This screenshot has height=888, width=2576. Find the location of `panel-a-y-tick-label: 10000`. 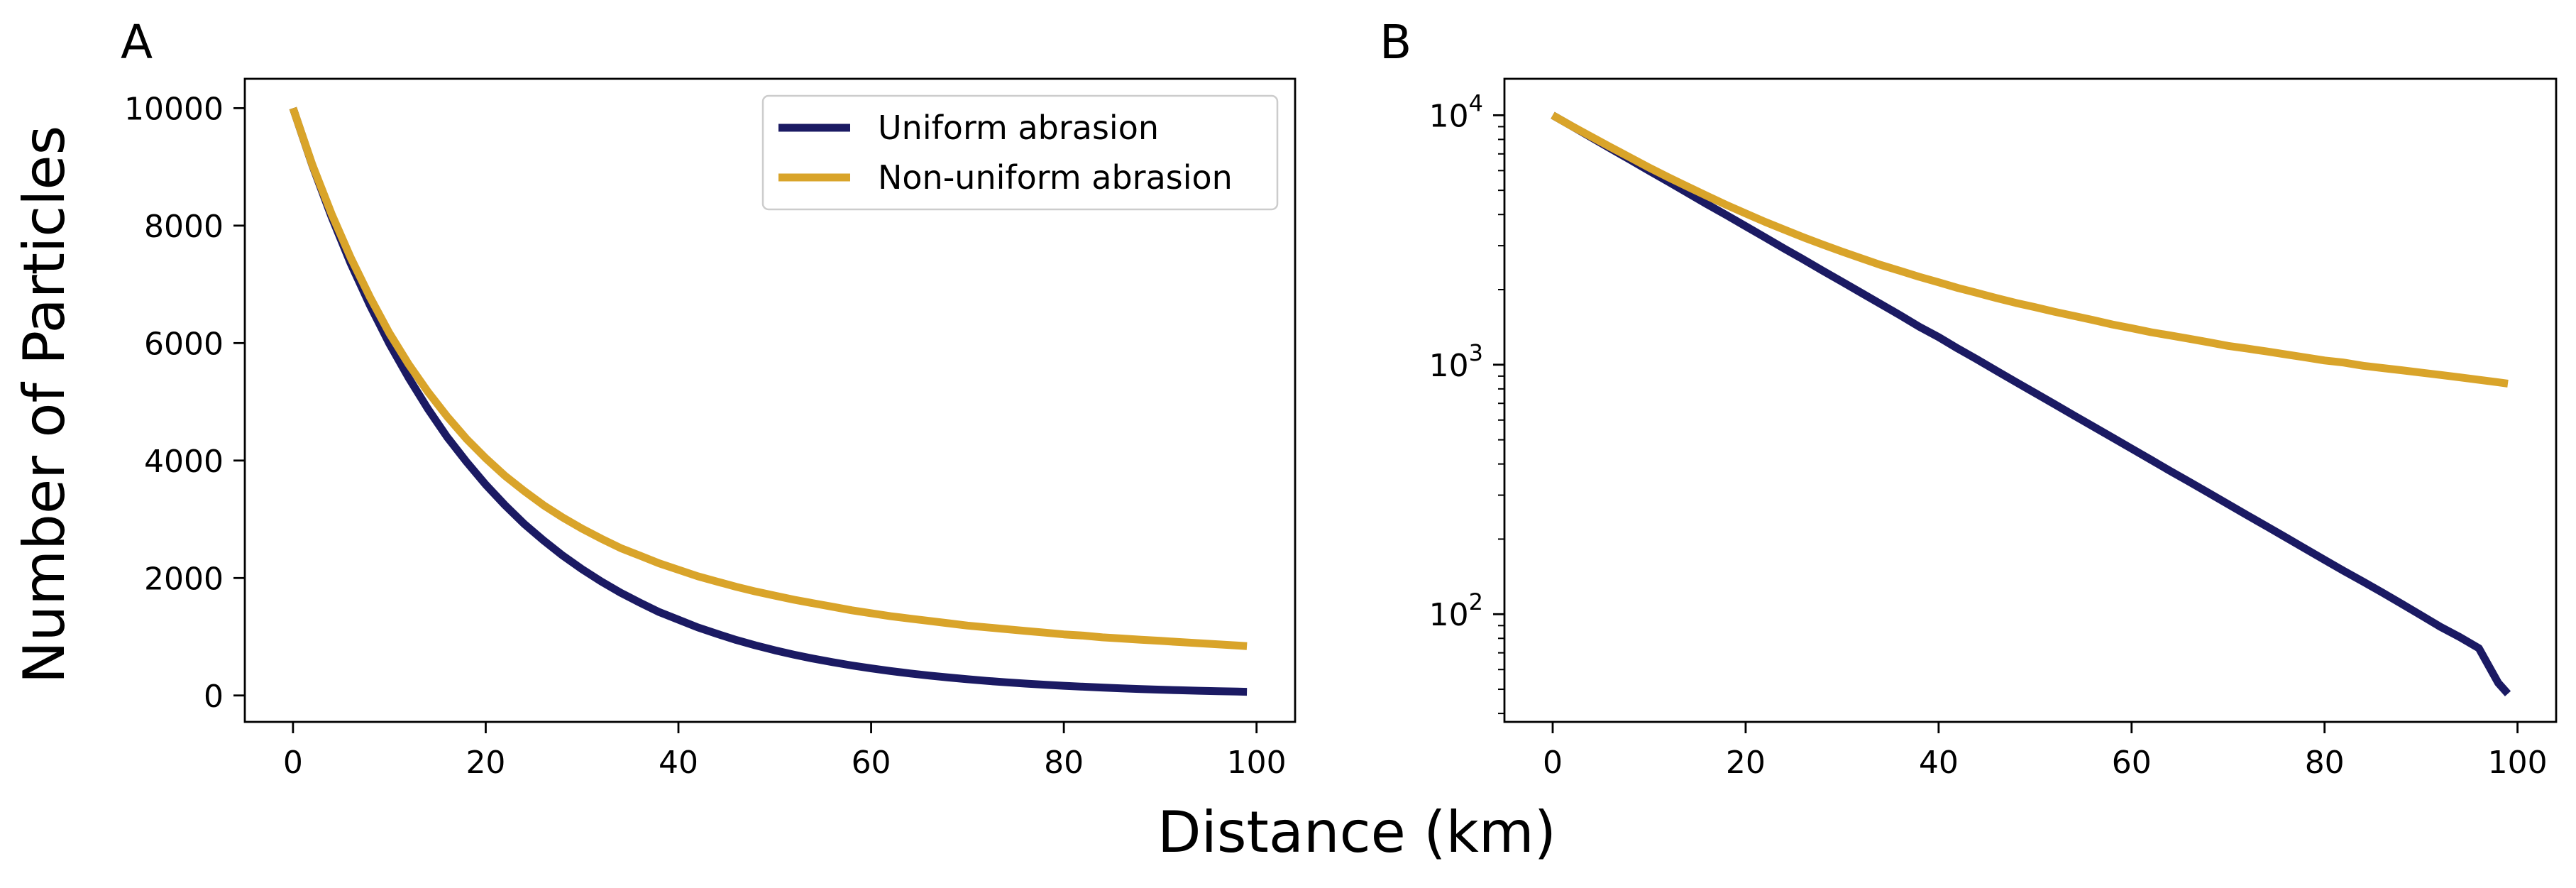

panel-a-y-tick-label: 10000 is located at coordinates (174, 109).